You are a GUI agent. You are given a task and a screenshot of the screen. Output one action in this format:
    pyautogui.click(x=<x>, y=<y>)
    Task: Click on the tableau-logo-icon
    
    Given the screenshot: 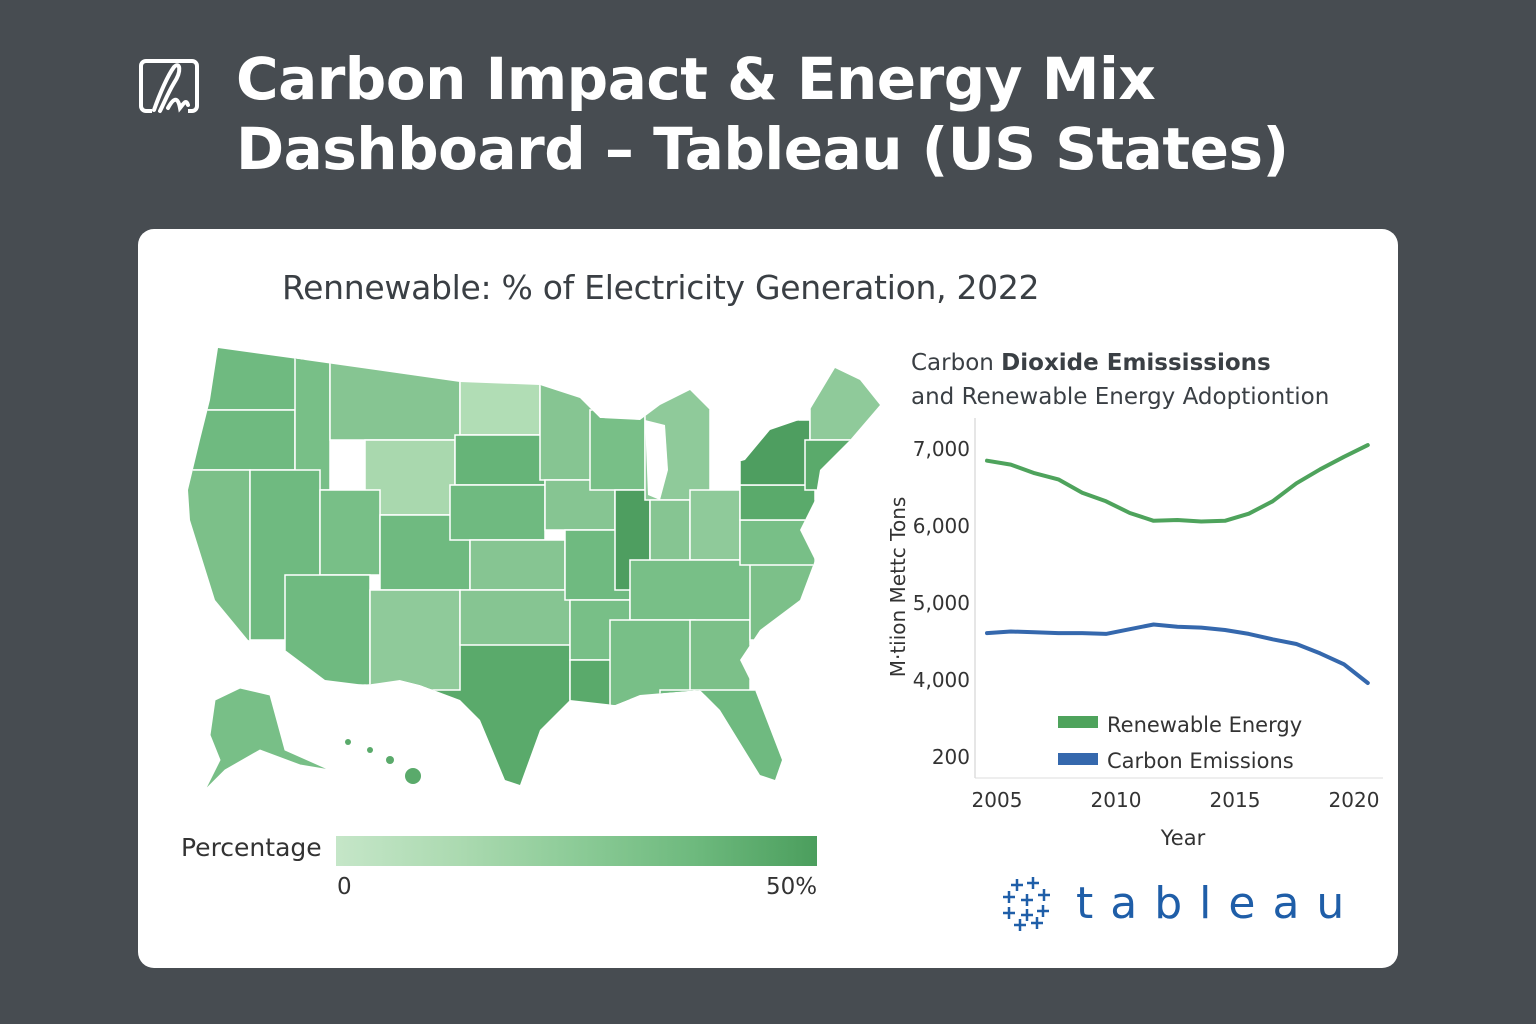 What is the action you would take?
    pyautogui.click(x=1026, y=904)
    